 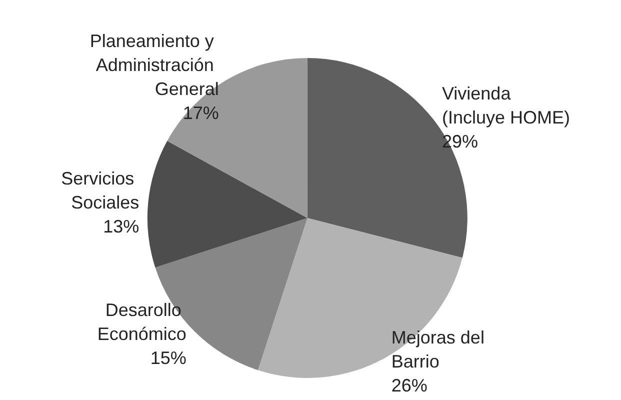 I want to click on data-label: 17%, so click(x=200, y=112).